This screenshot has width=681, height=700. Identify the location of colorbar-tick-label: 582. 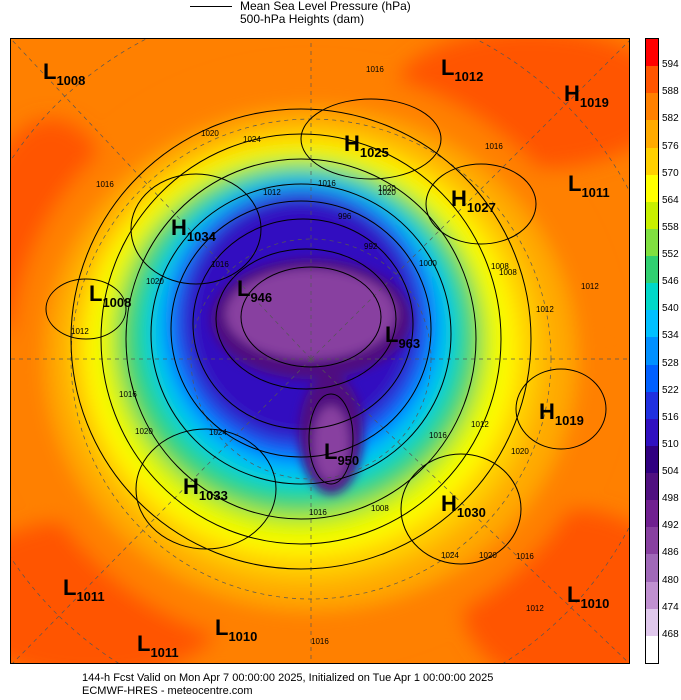
(670, 119).